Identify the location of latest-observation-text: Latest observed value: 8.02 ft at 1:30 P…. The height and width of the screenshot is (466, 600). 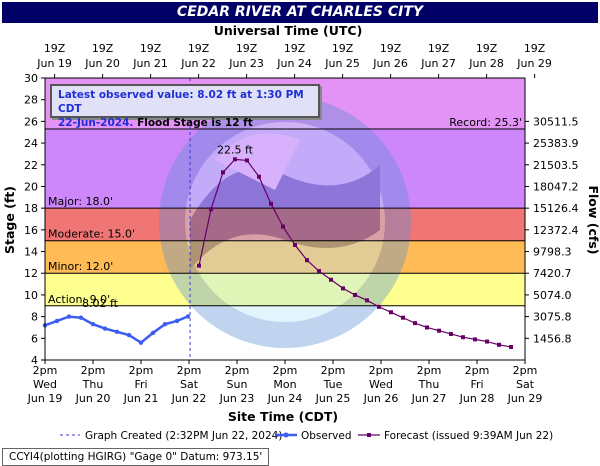
(181, 102).